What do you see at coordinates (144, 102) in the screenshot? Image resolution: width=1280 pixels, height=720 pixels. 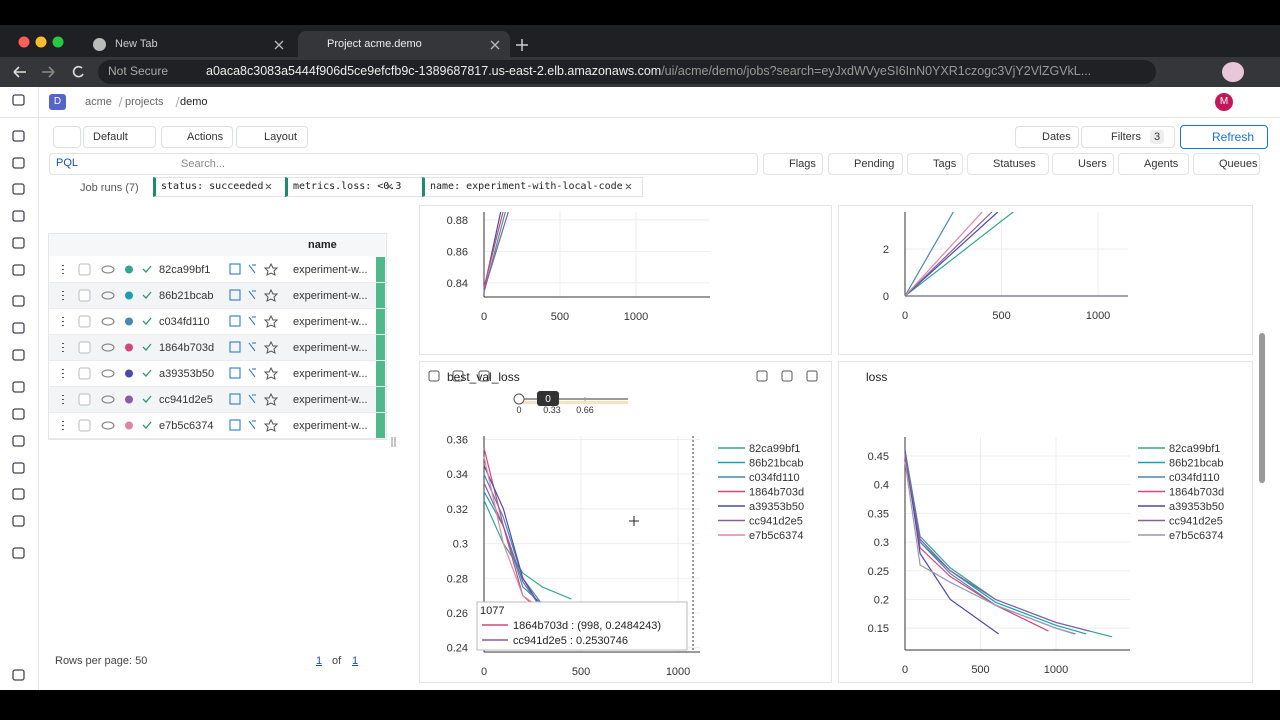 I see `breadcrumb: projects` at bounding box center [144, 102].